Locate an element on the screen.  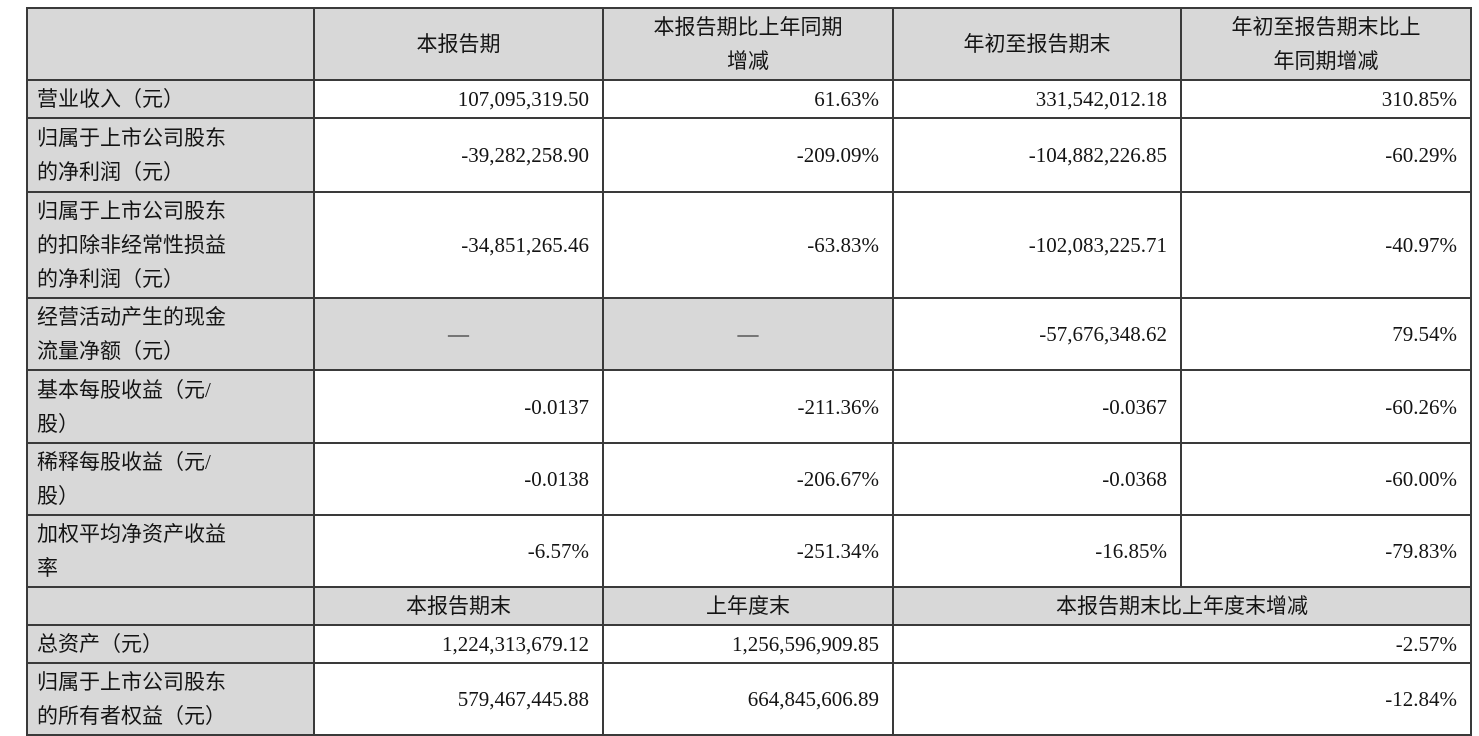
header-year-to-date: 年初至报告期末 is located at coordinates (1037, 44).